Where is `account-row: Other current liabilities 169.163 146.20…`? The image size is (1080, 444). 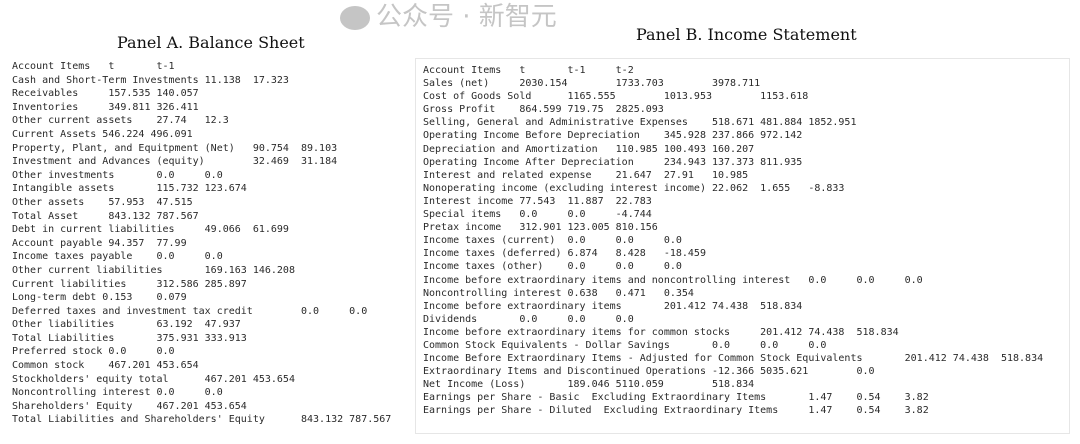 account-row: Other current liabilities 169.163 146.20… is located at coordinates (153, 270).